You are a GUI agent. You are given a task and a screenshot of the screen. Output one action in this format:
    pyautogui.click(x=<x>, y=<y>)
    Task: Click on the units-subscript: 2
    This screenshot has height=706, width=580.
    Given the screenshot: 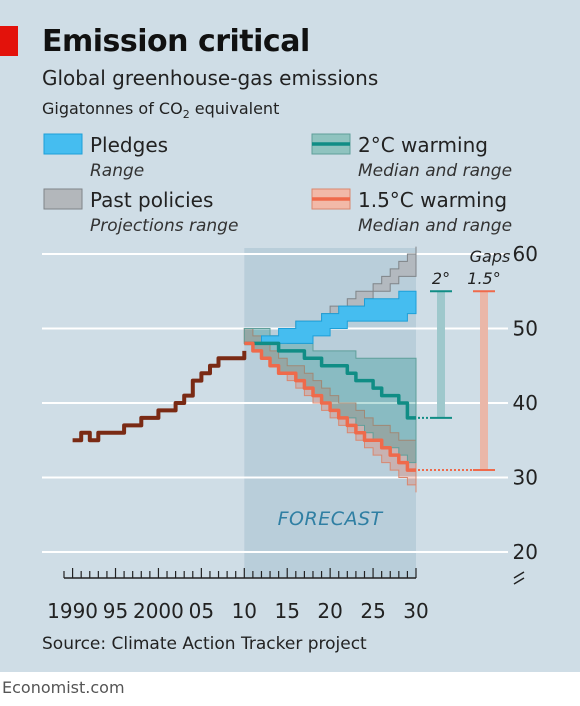 What is the action you would take?
    pyautogui.click(x=186, y=115)
    